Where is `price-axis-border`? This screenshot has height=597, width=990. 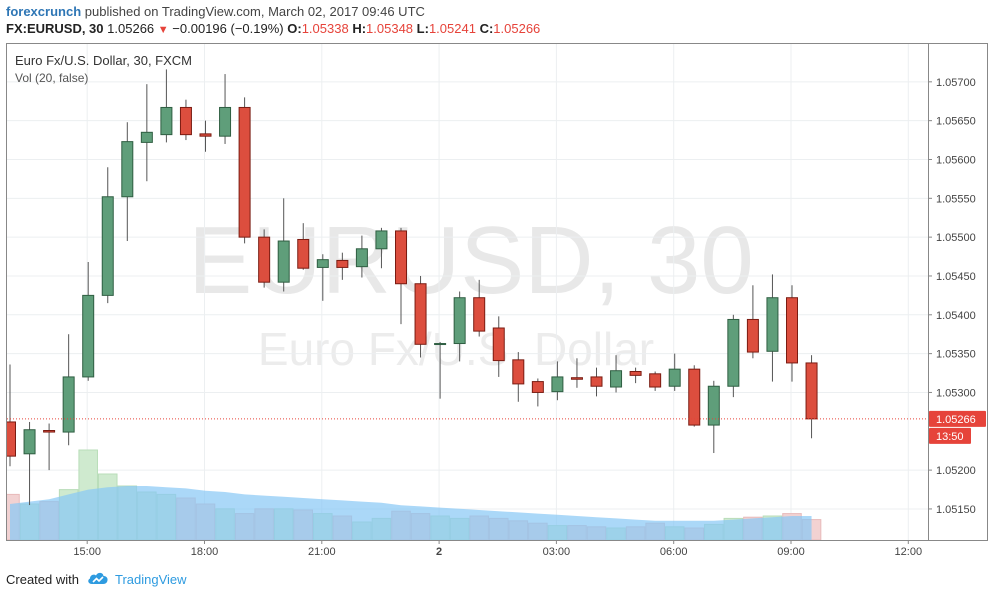 price-axis-border is located at coordinates (958, 292).